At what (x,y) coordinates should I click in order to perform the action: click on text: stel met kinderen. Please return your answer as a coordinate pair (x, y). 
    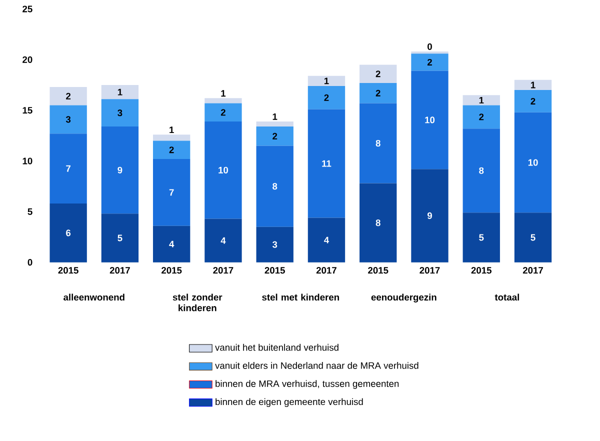
    Looking at the image, I should click on (300, 297).